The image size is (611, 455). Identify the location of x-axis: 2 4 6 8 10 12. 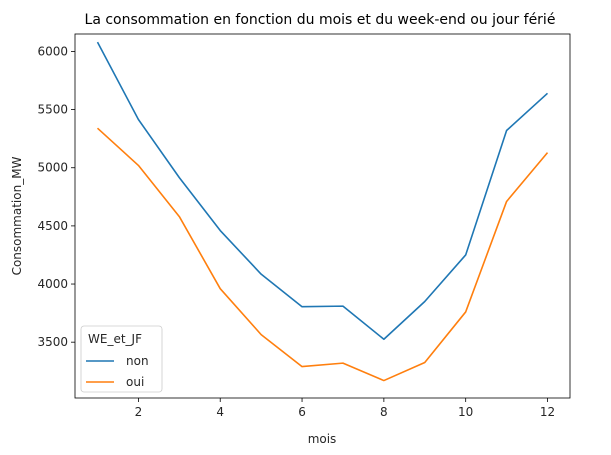
(345, 408).